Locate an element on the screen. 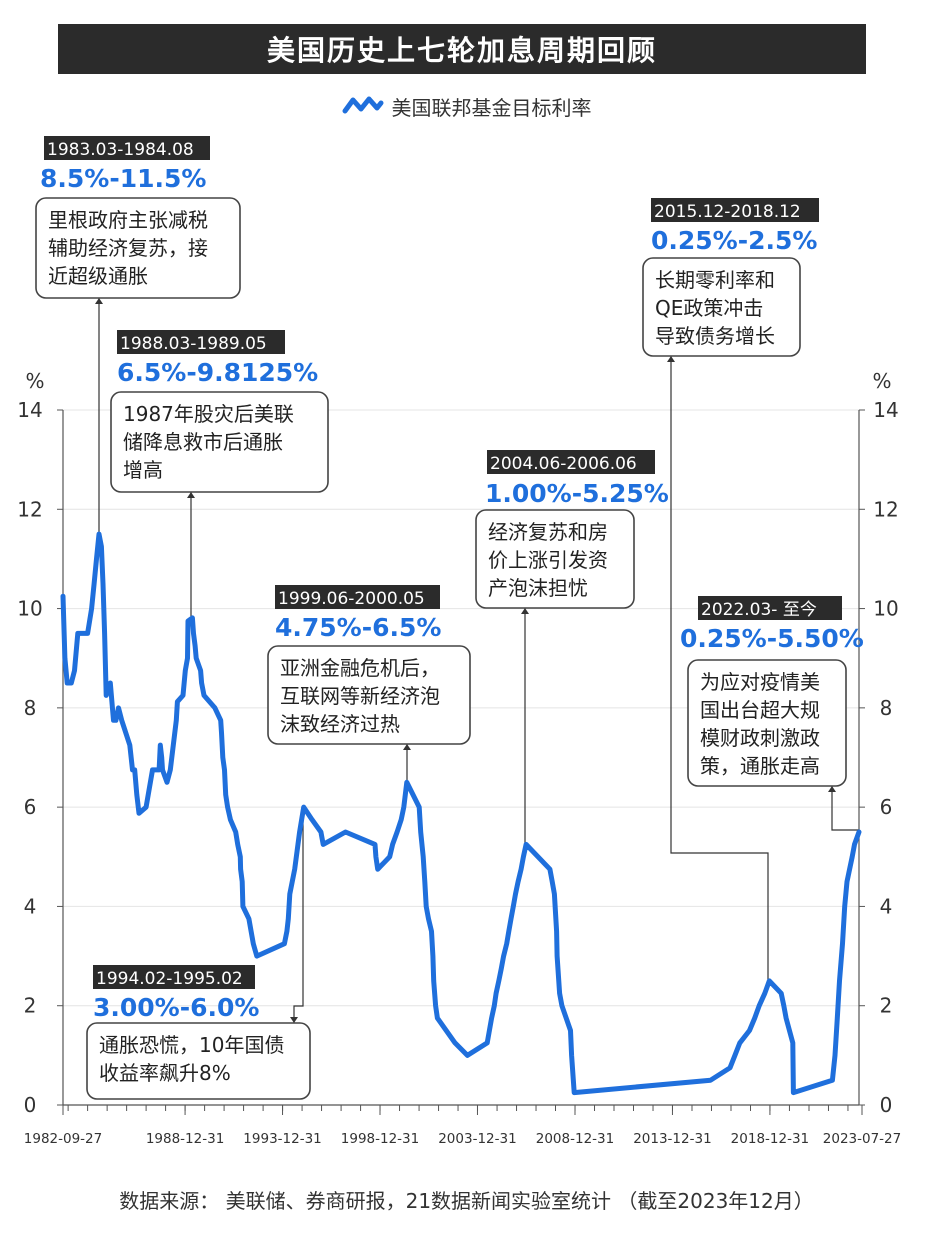 This screenshot has height=1237, width=933. period-label: 2004.06-2006.06 is located at coordinates (563, 464).